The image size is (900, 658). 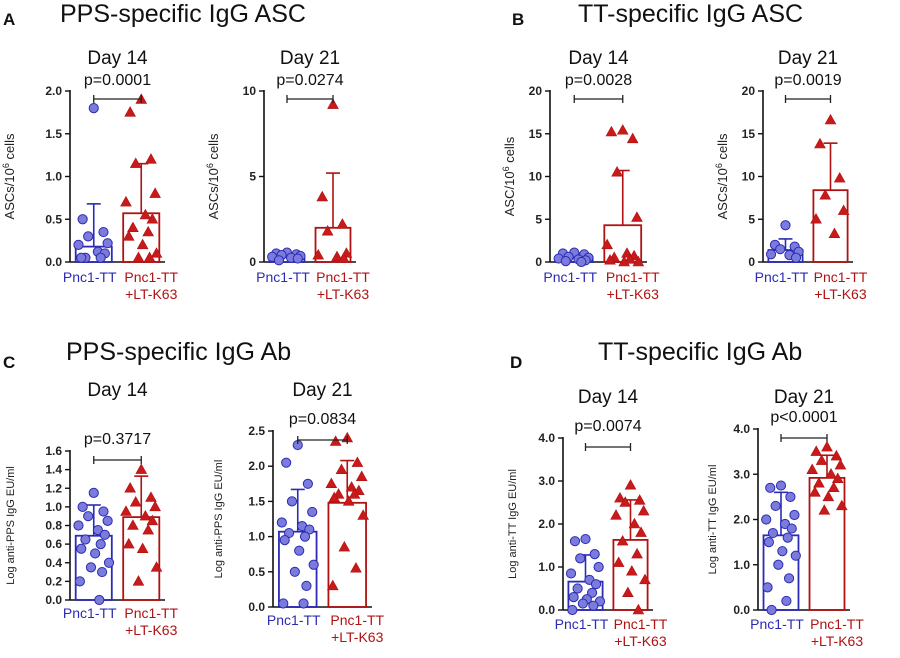 What do you see at coordinates (53, 177) in the screenshot?
I see `chart-a1-ytick-label: 1.0` at bounding box center [53, 177].